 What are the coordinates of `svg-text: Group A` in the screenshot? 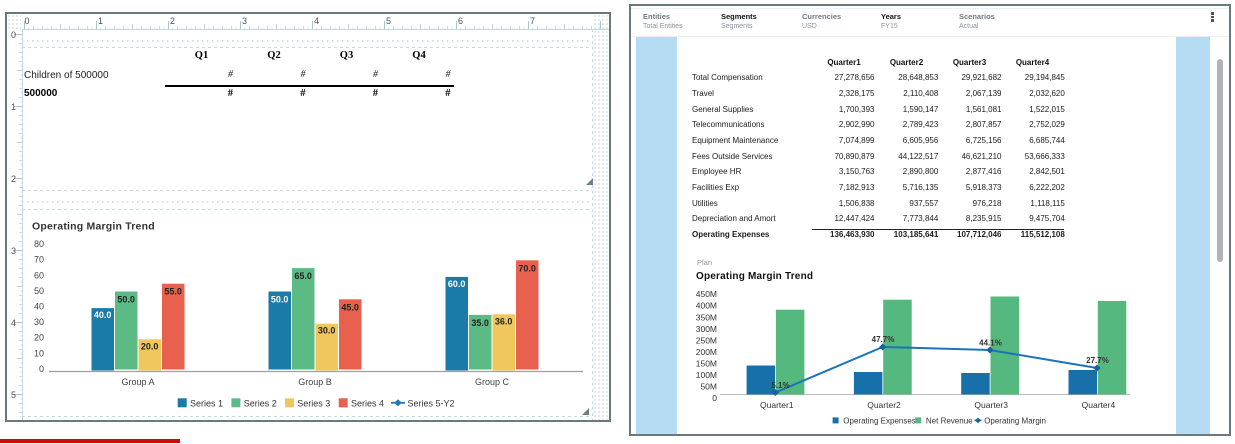 It's located at (137, 382).